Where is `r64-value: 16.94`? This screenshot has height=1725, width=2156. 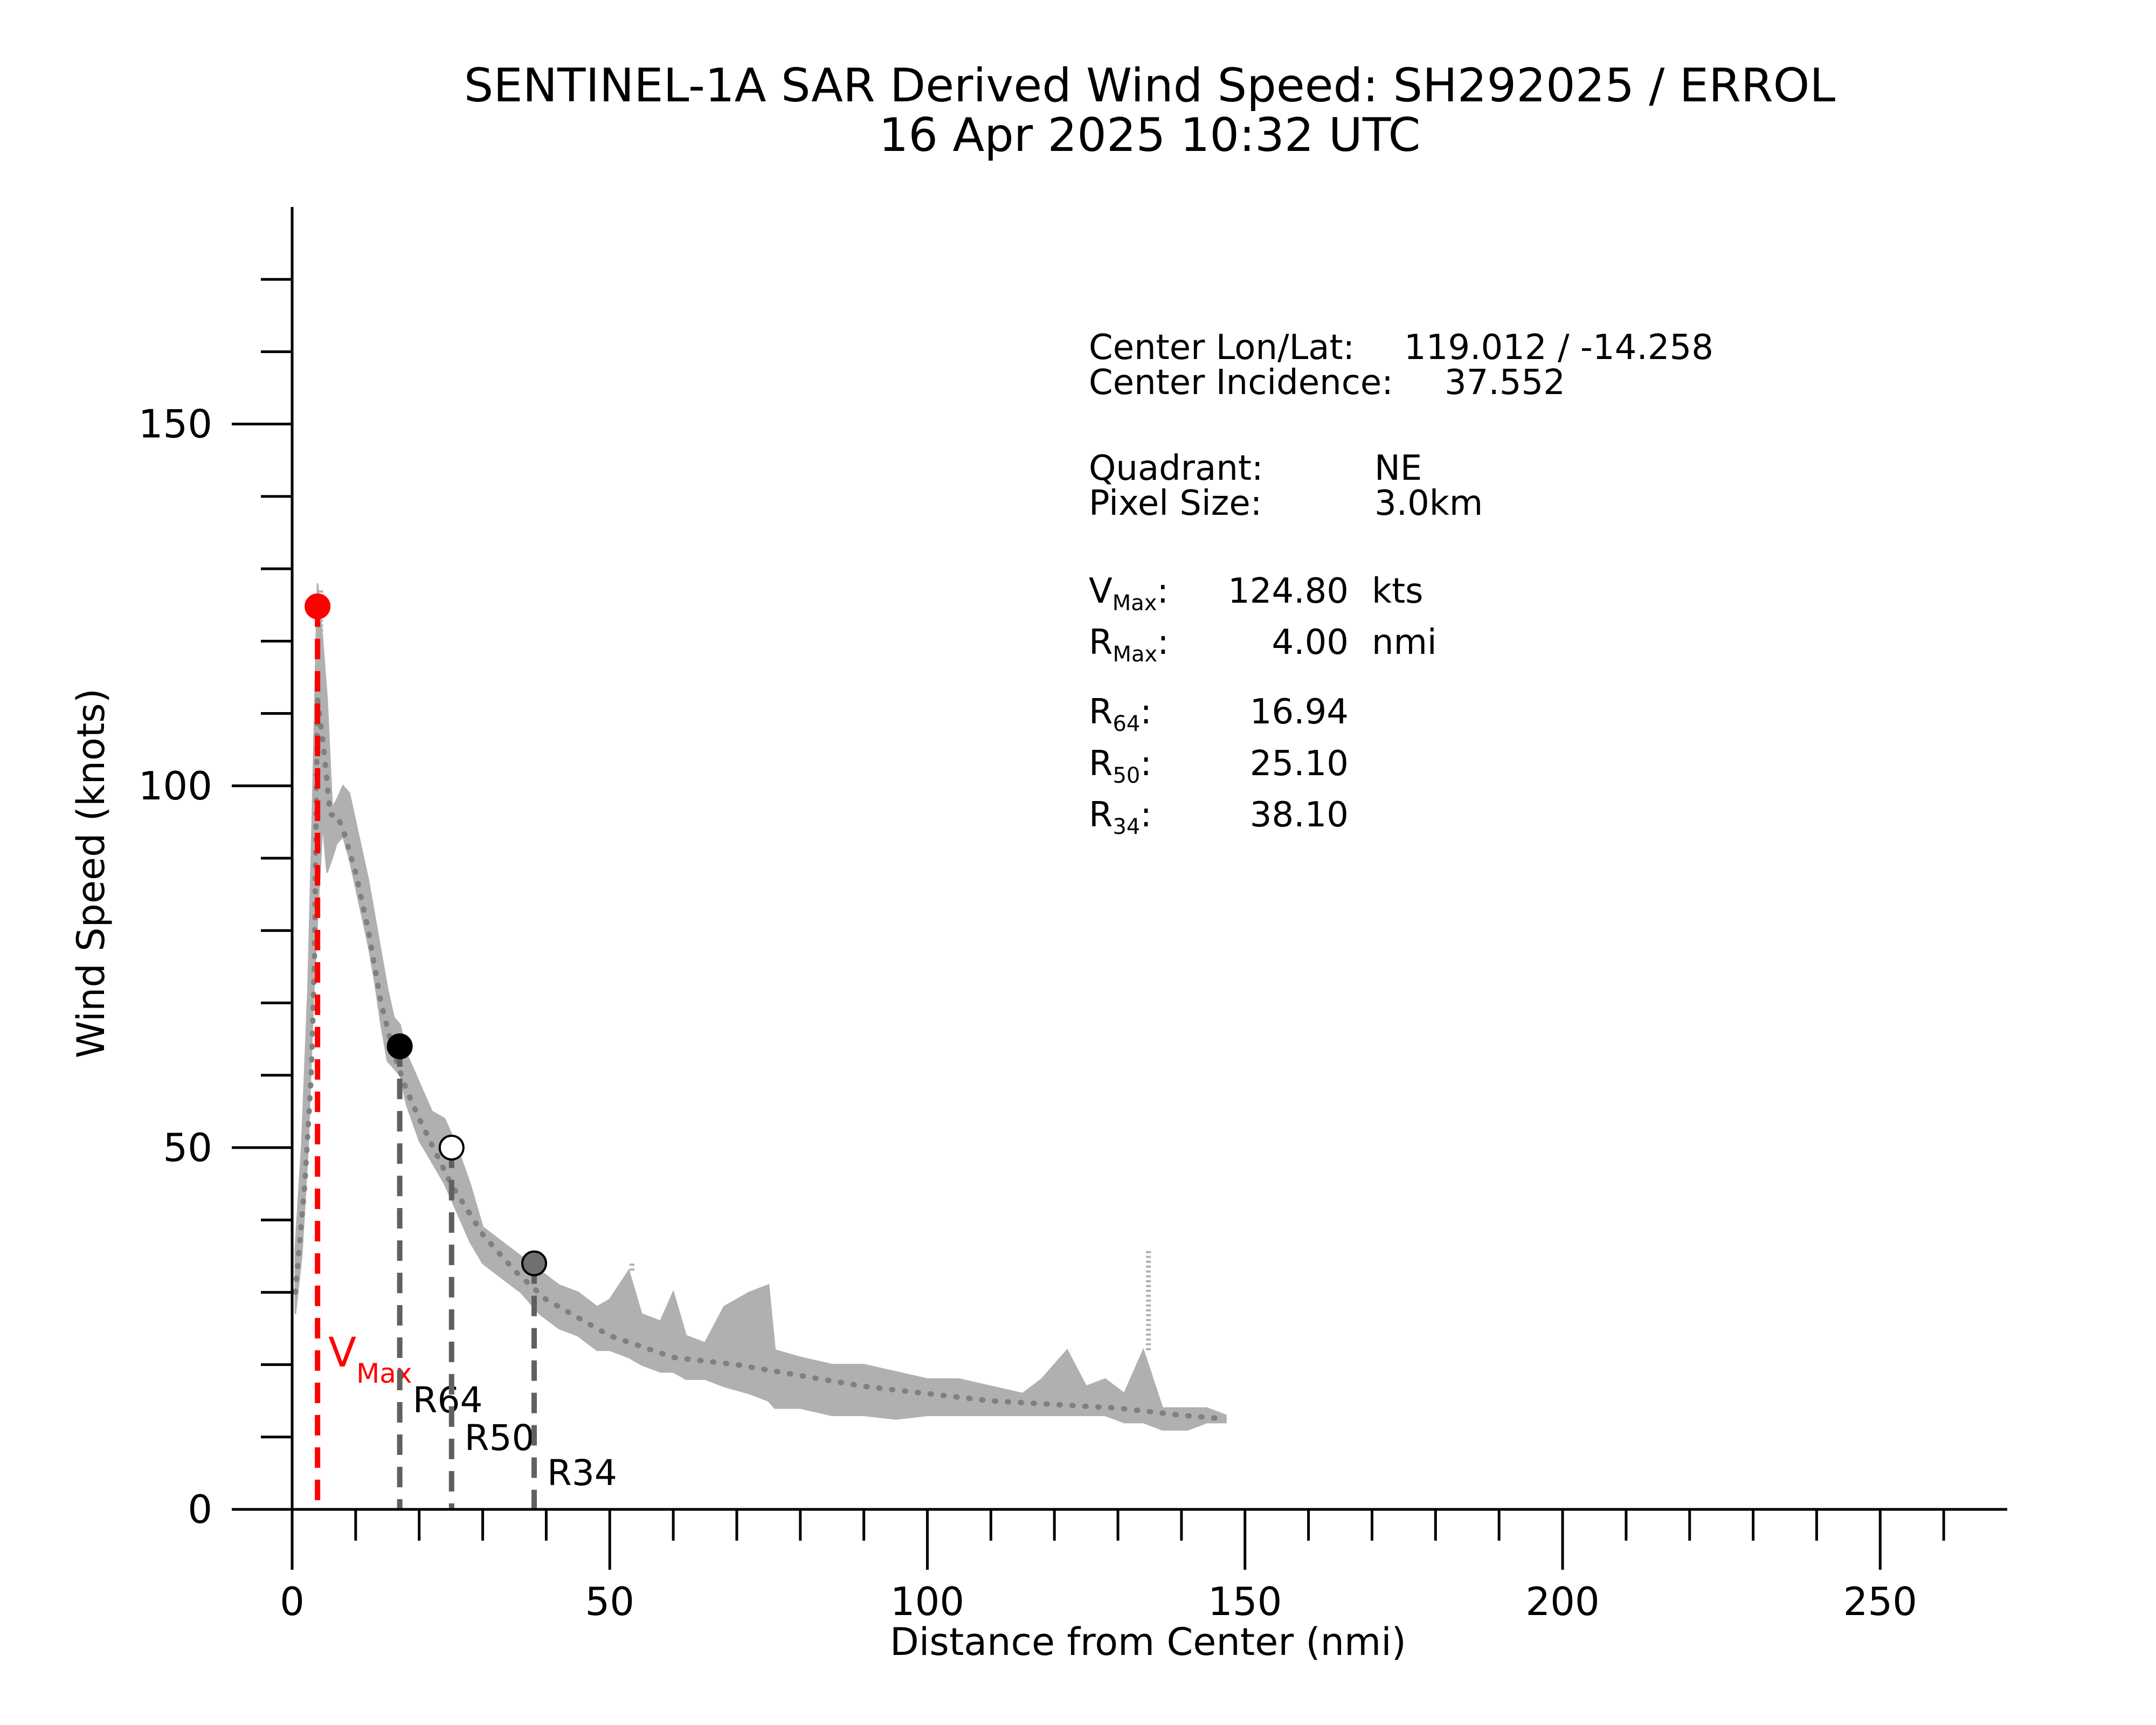
r64-value: 16.94 is located at coordinates (1299, 712).